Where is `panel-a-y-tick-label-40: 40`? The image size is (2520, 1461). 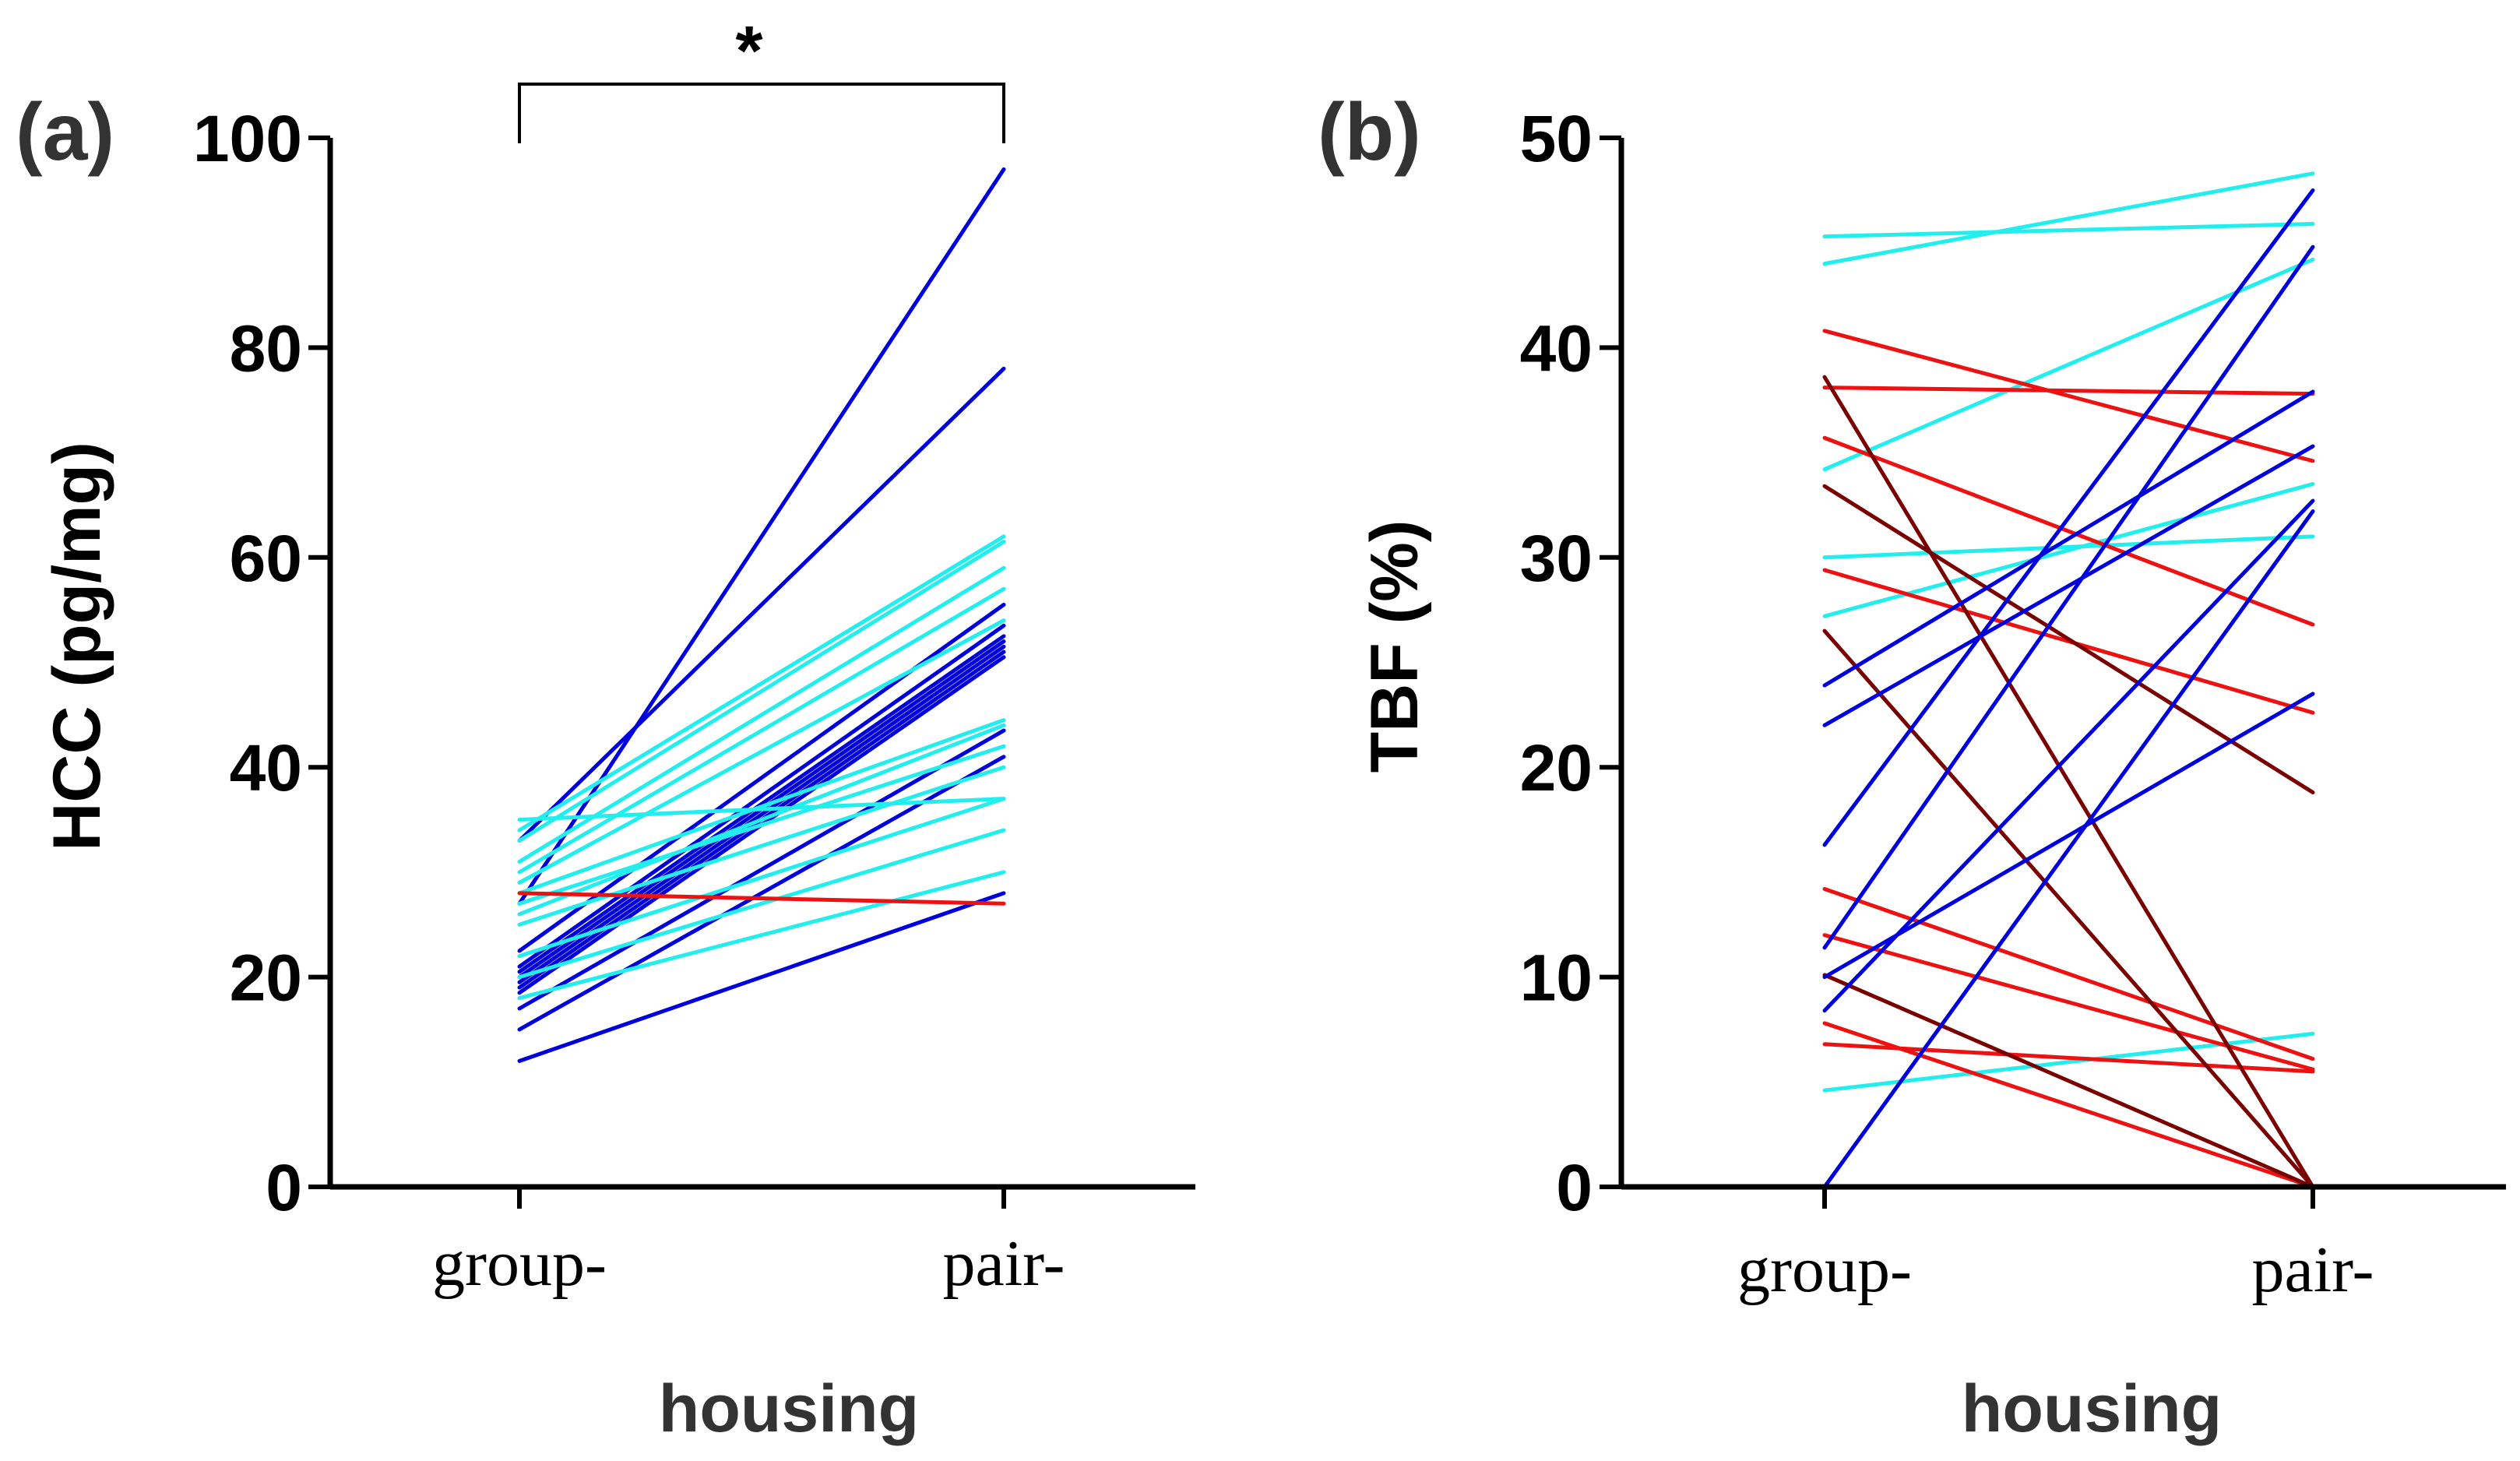 panel-a-y-tick-label-40: 40 is located at coordinates (266, 767).